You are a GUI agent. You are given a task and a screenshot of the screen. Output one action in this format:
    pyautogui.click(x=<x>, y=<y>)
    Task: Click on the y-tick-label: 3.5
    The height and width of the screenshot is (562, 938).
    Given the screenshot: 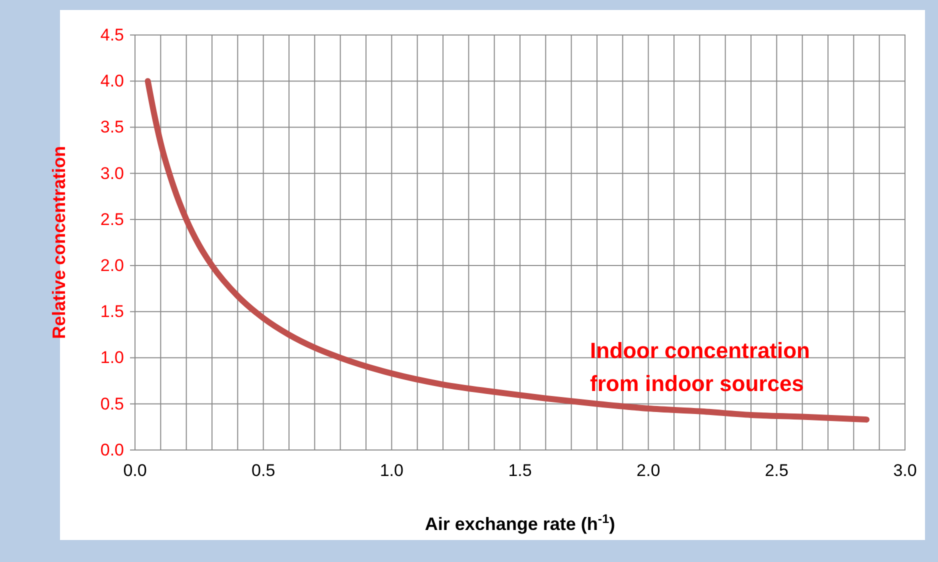 What is the action you would take?
    pyautogui.click(x=112, y=127)
    